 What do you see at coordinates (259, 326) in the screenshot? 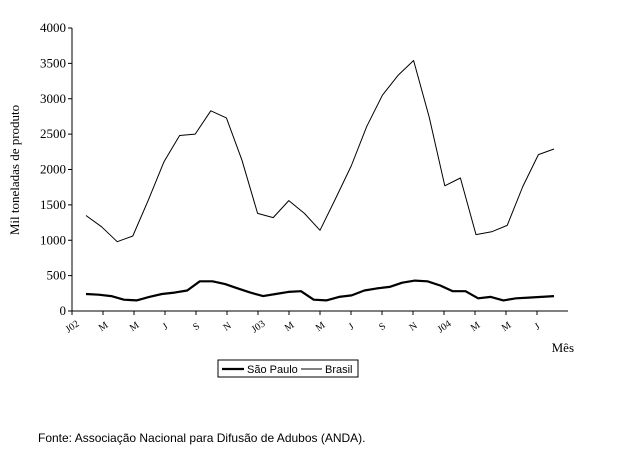
I see `x-tick-label: J03` at bounding box center [259, 326].